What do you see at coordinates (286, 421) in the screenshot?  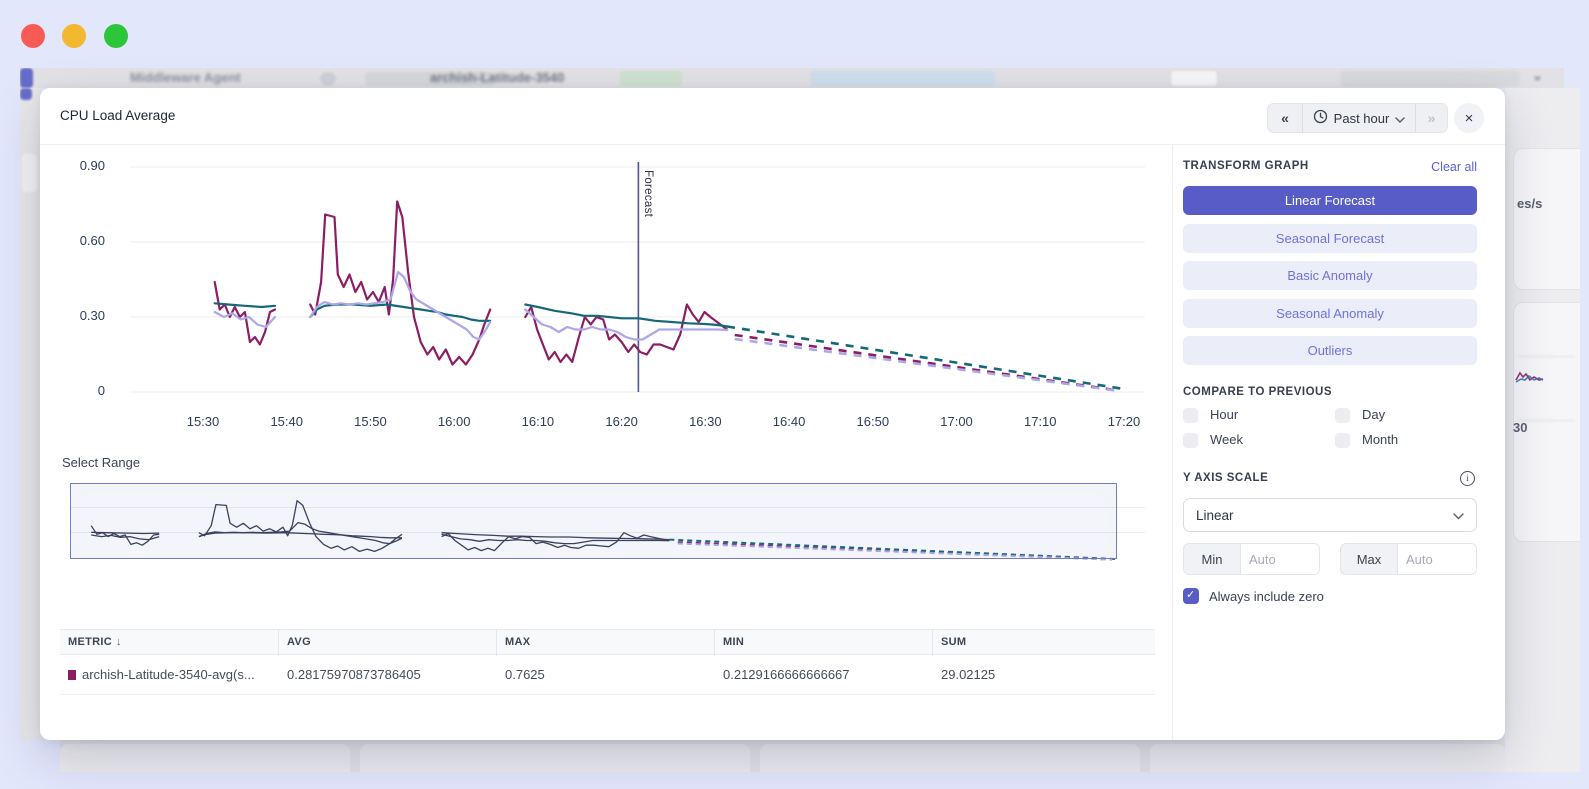 I see `x-tick-label: 15:40` at bounding box center [286, 421].